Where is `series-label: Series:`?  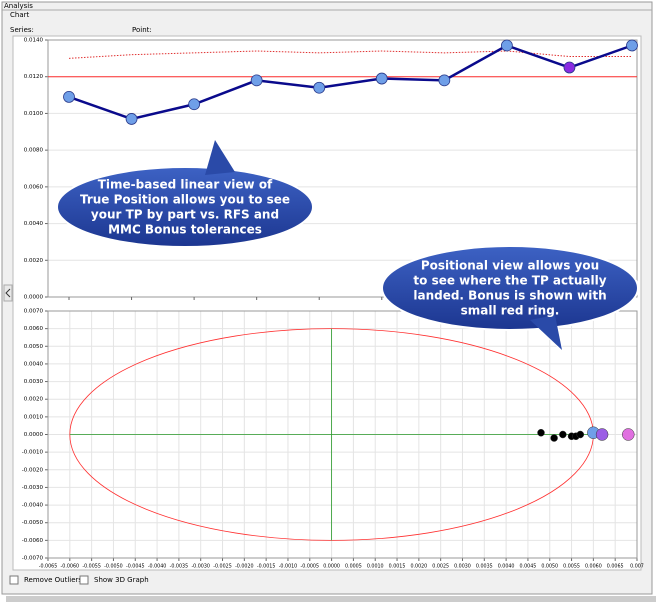 series-label: Series: is located at coordinates (22, 30).